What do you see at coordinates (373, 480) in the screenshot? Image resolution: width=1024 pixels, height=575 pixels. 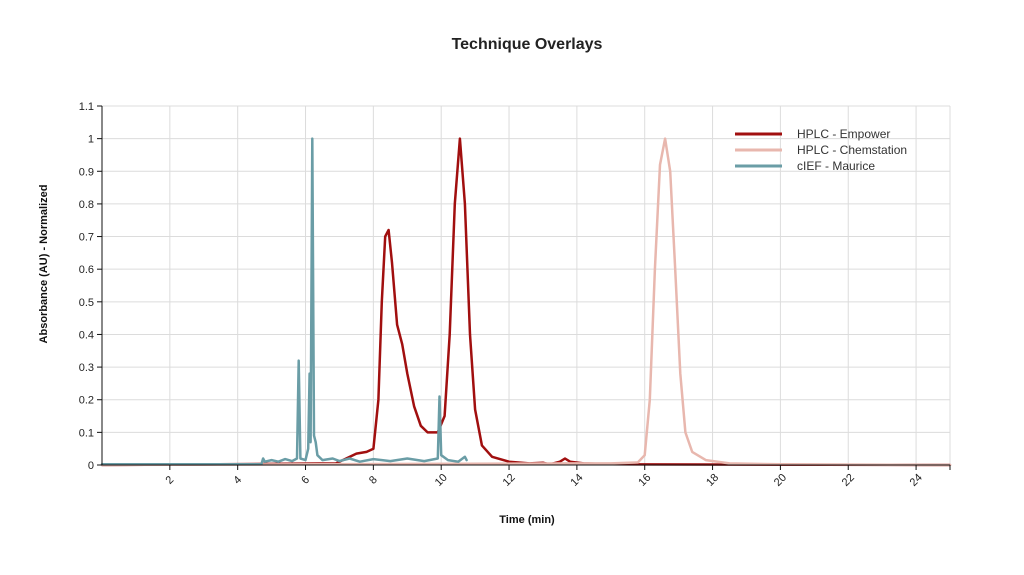 I see `x-tick-label: 8` at bounding box center [373, 480].